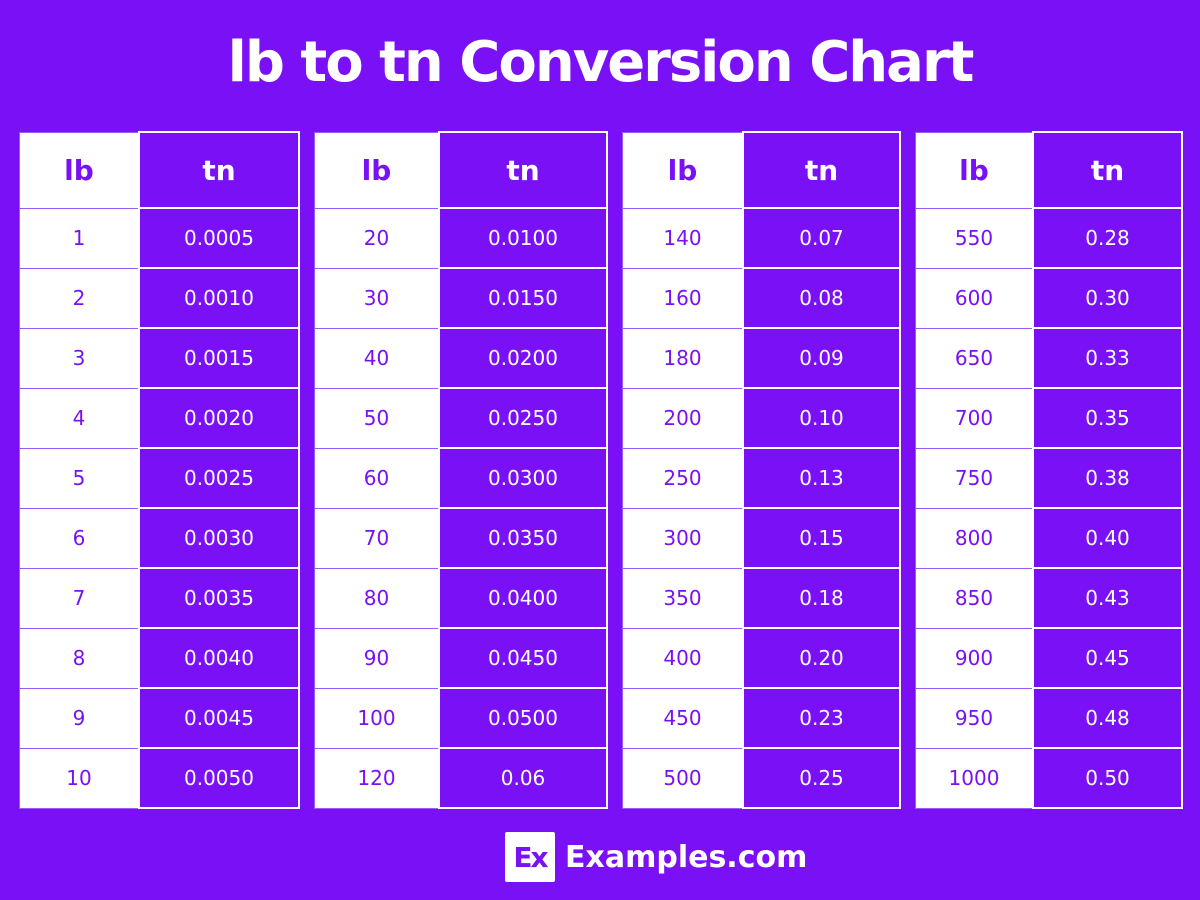  Describe the element at coordinates (377, 238) in the screenshot. I see `lb-cell: 20` at that location.